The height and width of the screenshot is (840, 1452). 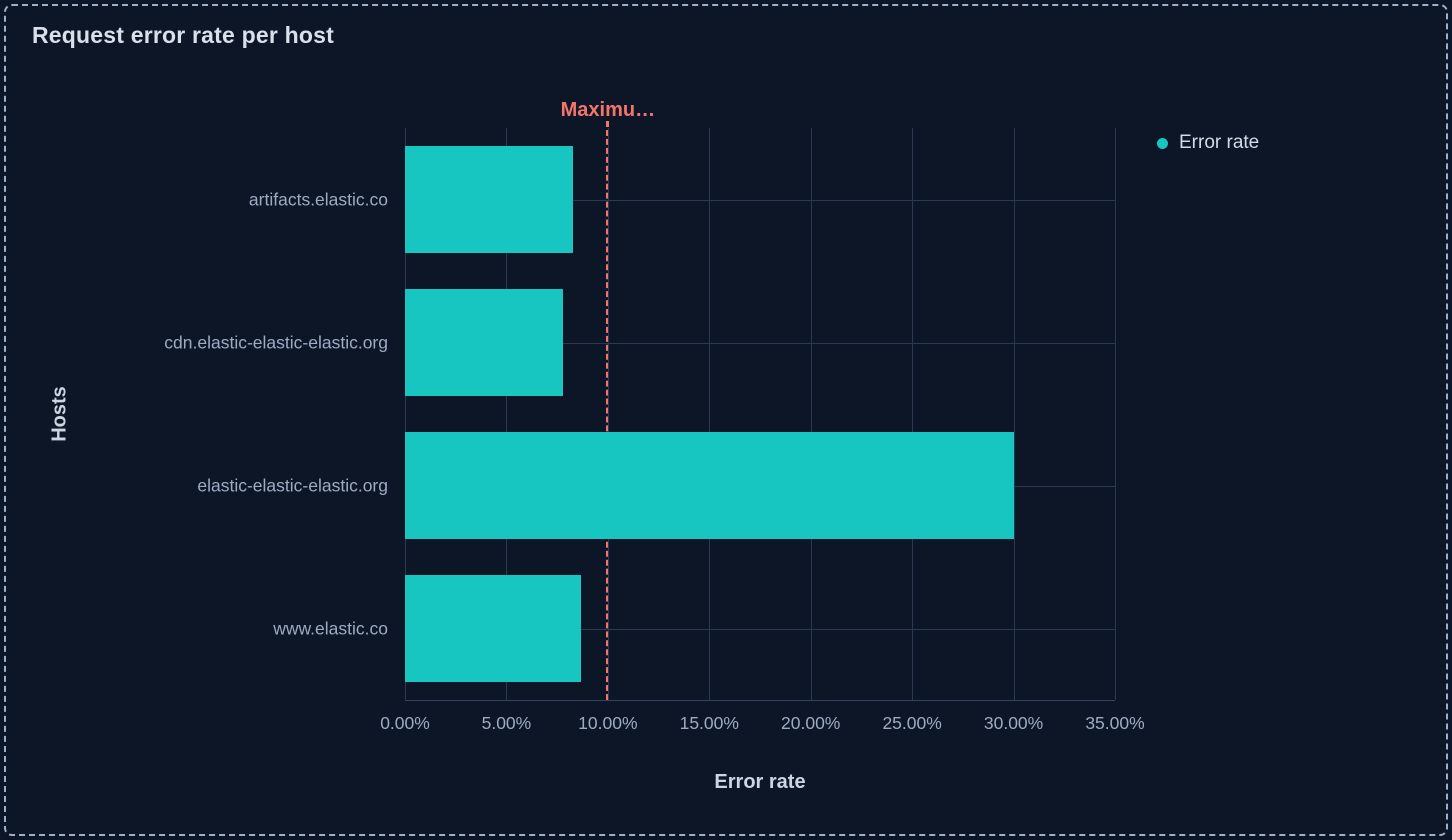 What do you see at coordinates (912, 723) in the screenshot?
I see `x-tick-label: 25.00%` at bounding box center [912, 723].